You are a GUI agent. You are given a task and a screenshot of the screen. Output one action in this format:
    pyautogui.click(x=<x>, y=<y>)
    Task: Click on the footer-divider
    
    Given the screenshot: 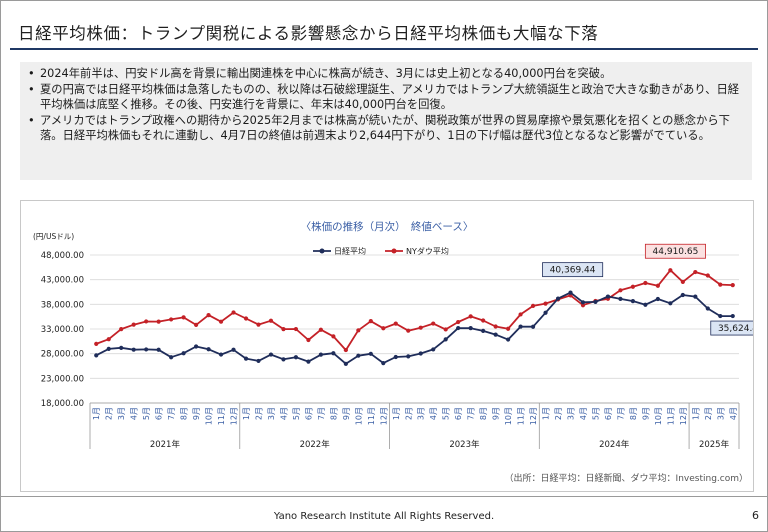 What is the action you would take?
    pyautogui.click(x=384, y=496)
    